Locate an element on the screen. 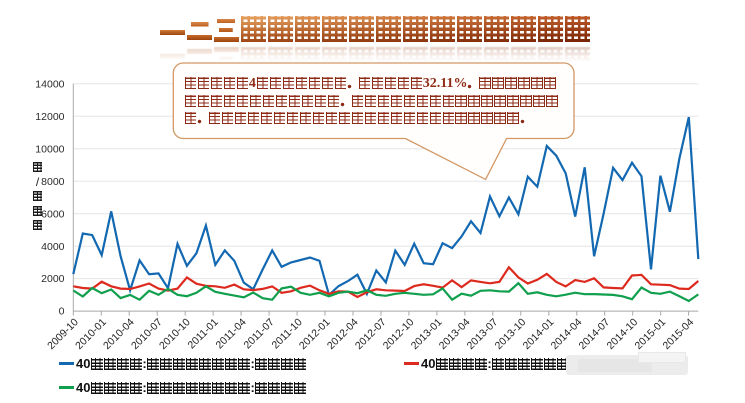  svg-text: 2000 is located at coordinates (53, 279).